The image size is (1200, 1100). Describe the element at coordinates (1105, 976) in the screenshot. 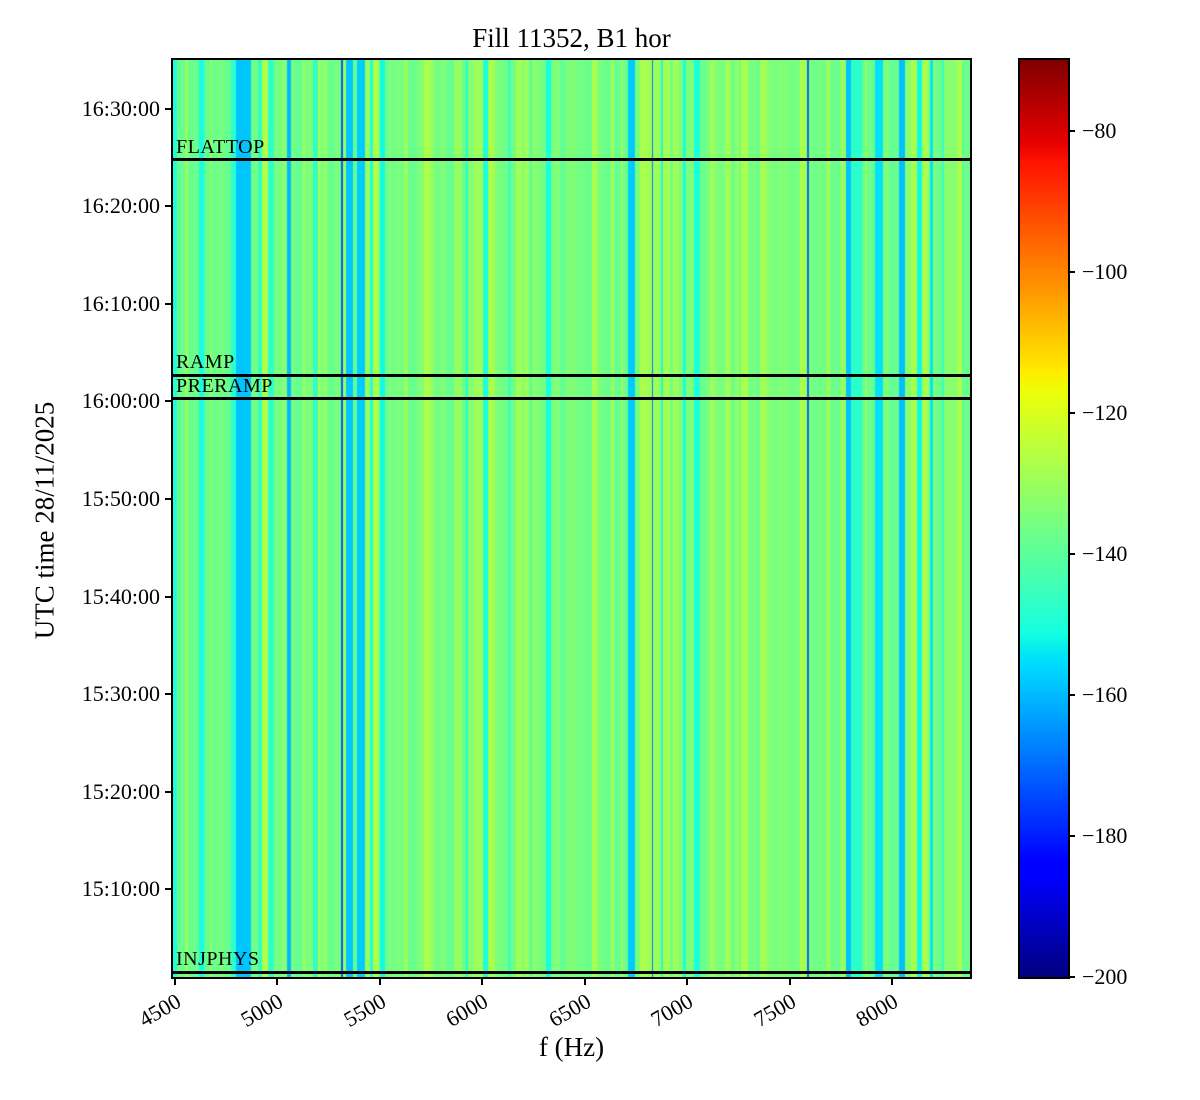

I see `colorbar-tick-label: −200` at that location.